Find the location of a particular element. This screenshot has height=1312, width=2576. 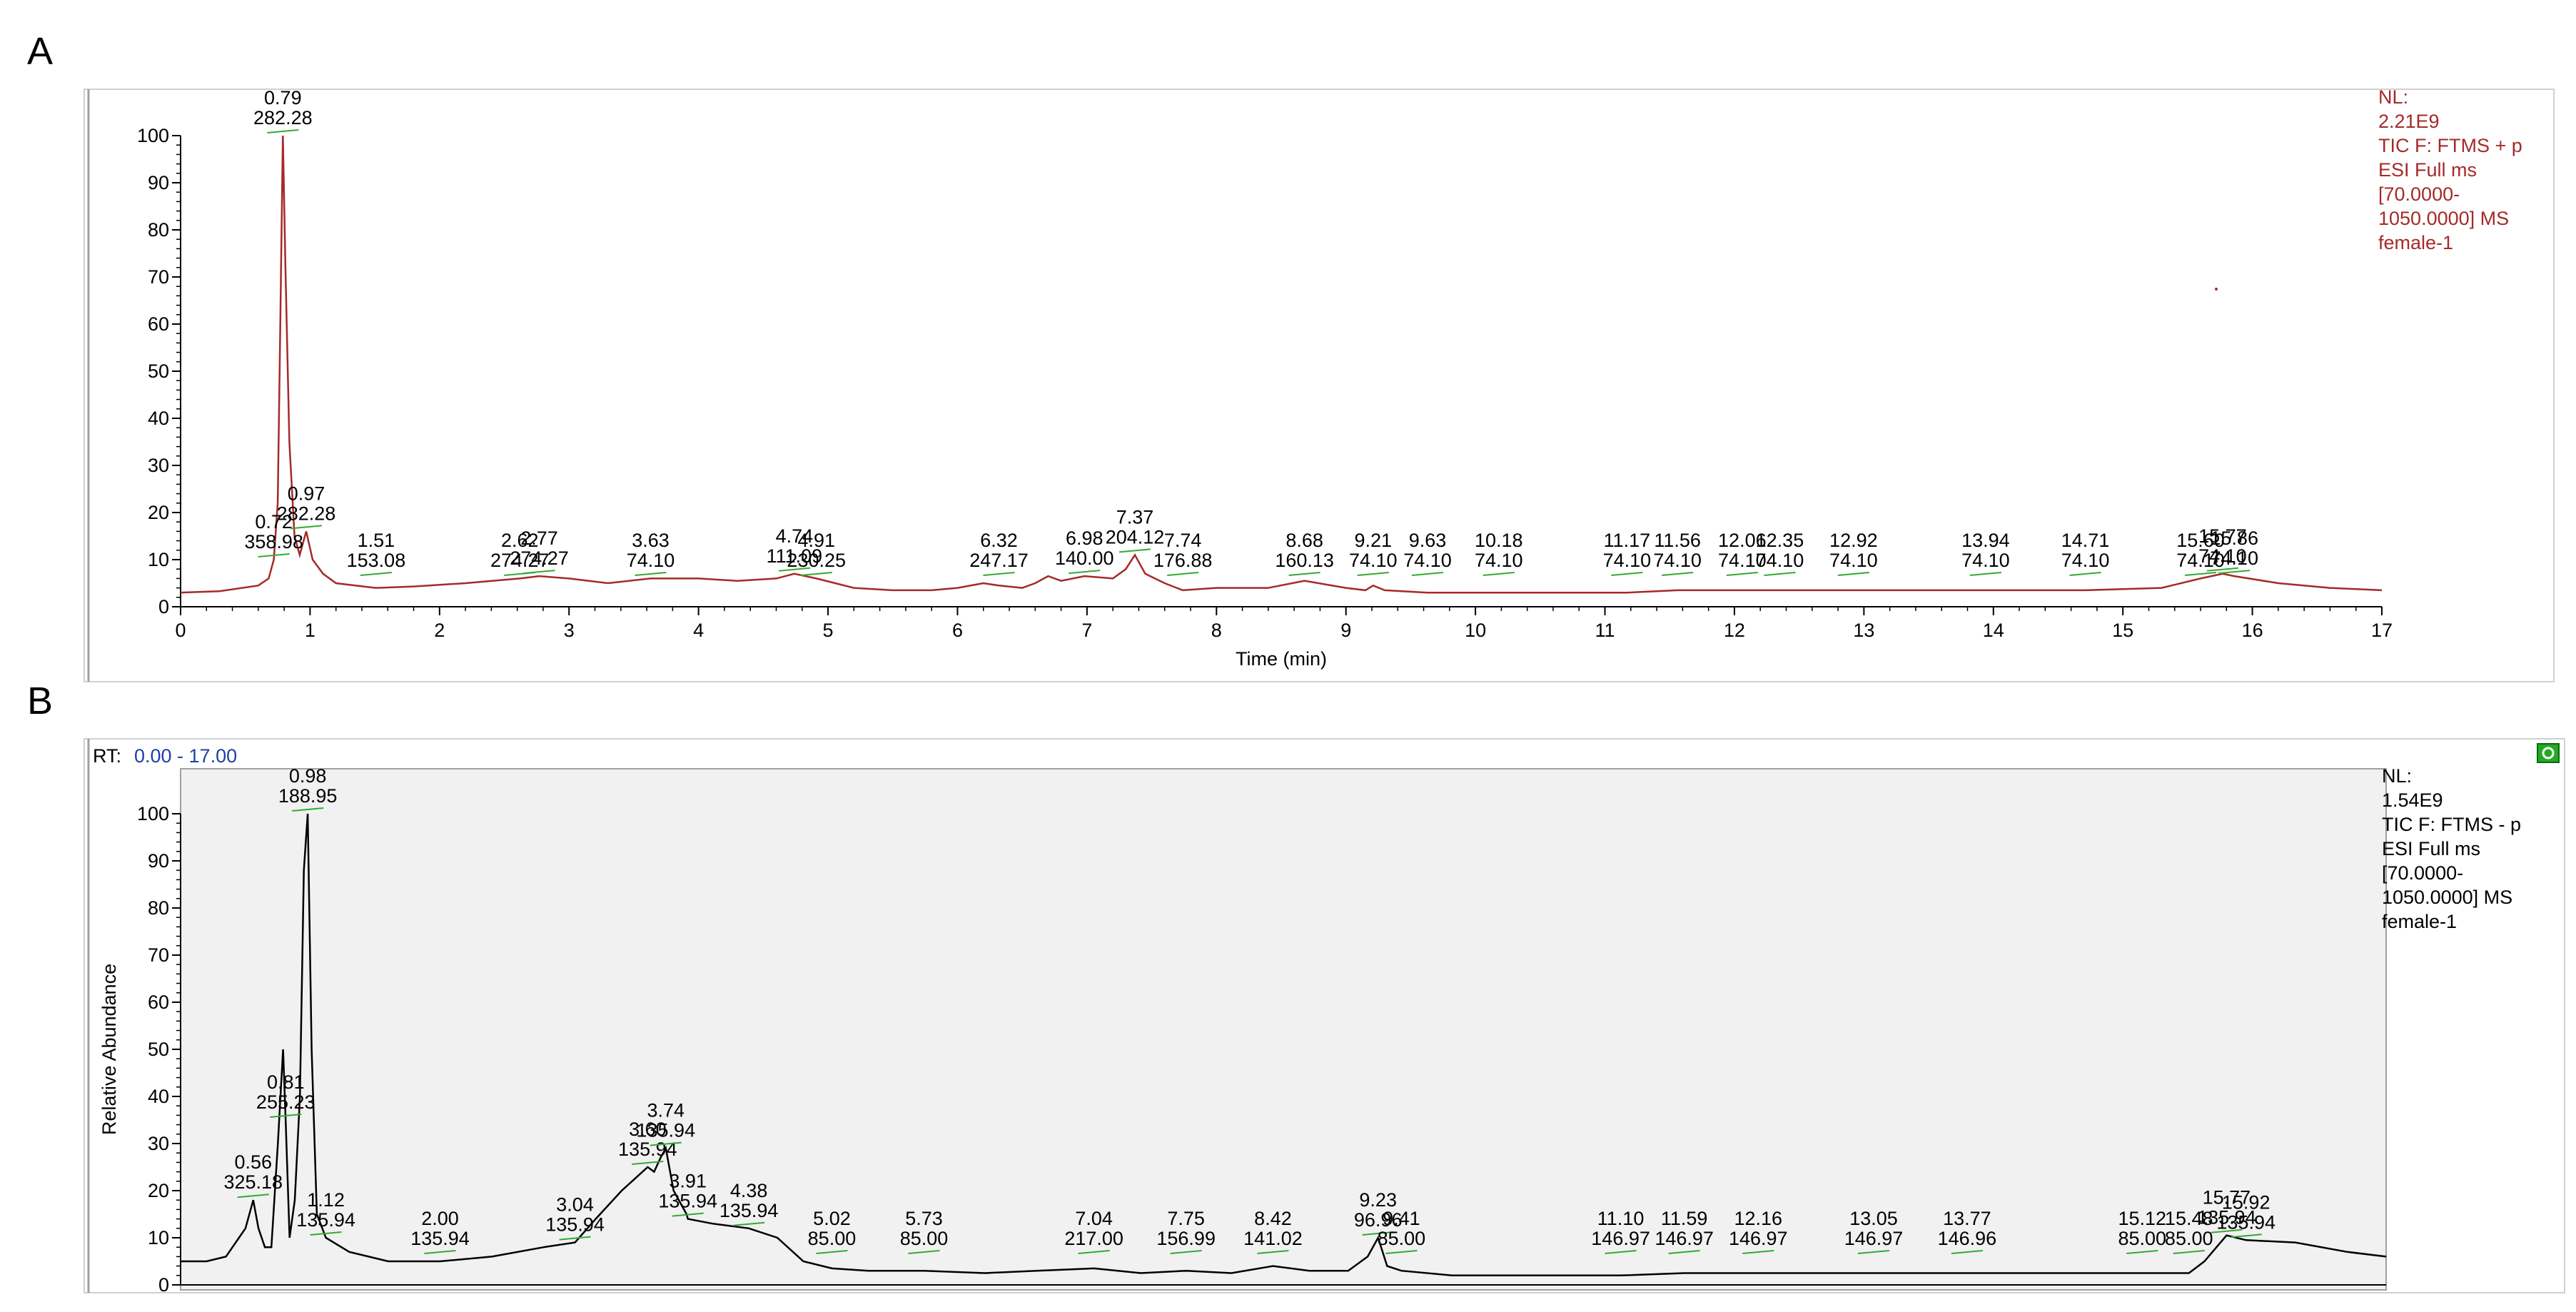

peak-rt: 2.77 is located at coordinates (539, 538).